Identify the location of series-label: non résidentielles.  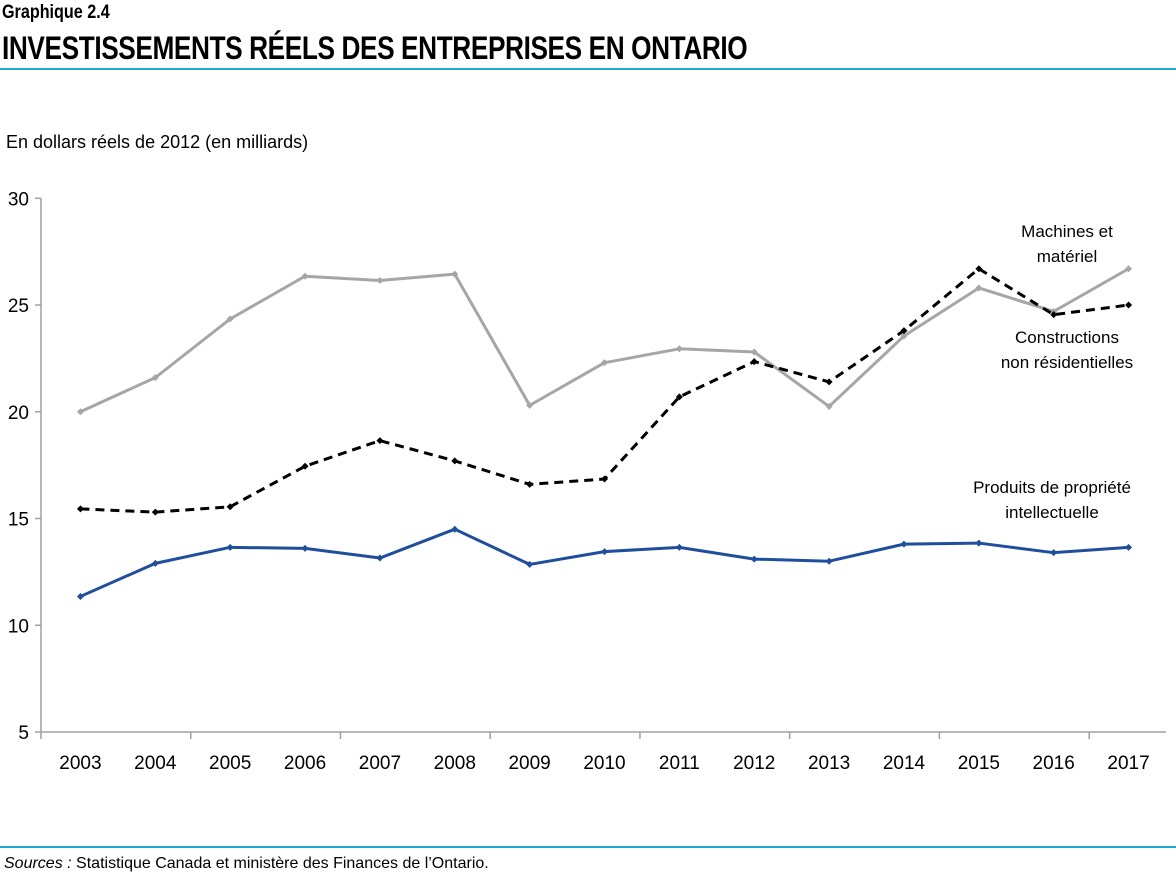
(1067, 362).